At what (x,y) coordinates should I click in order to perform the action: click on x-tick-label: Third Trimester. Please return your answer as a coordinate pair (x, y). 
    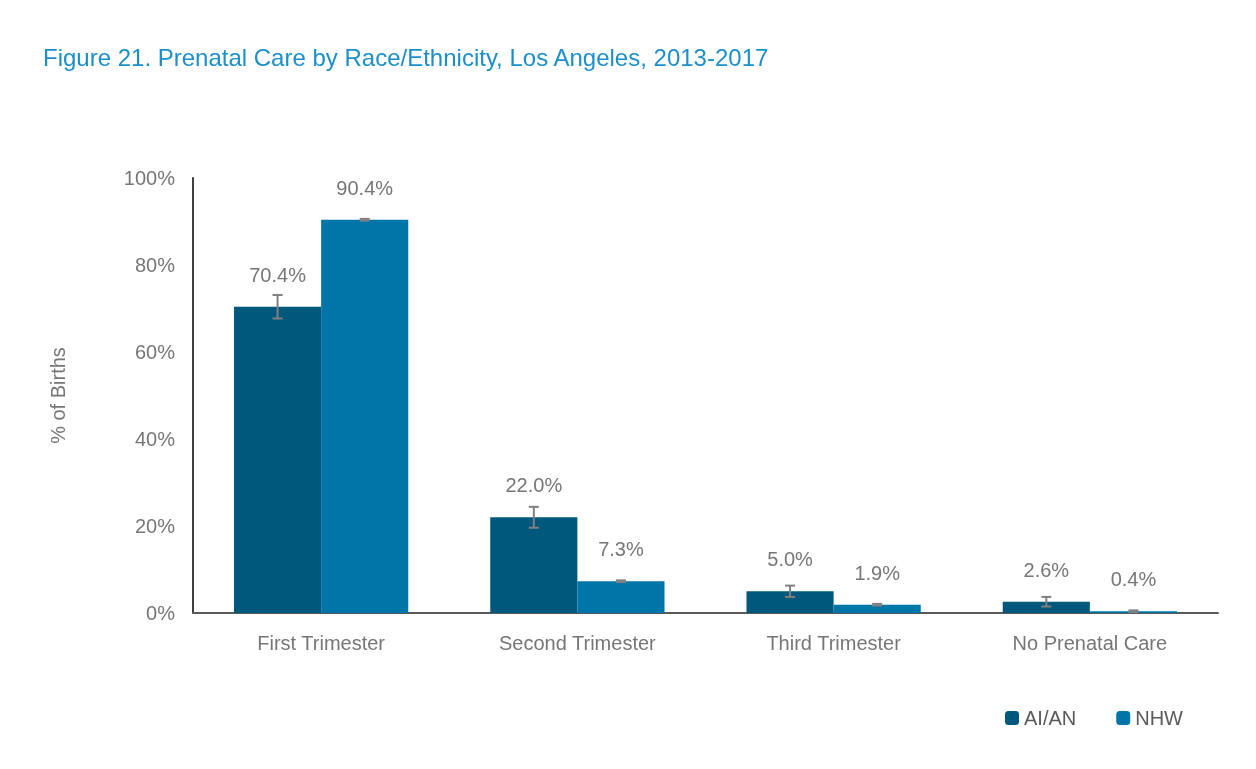
    Looking at the image, I should click on (834, 643).